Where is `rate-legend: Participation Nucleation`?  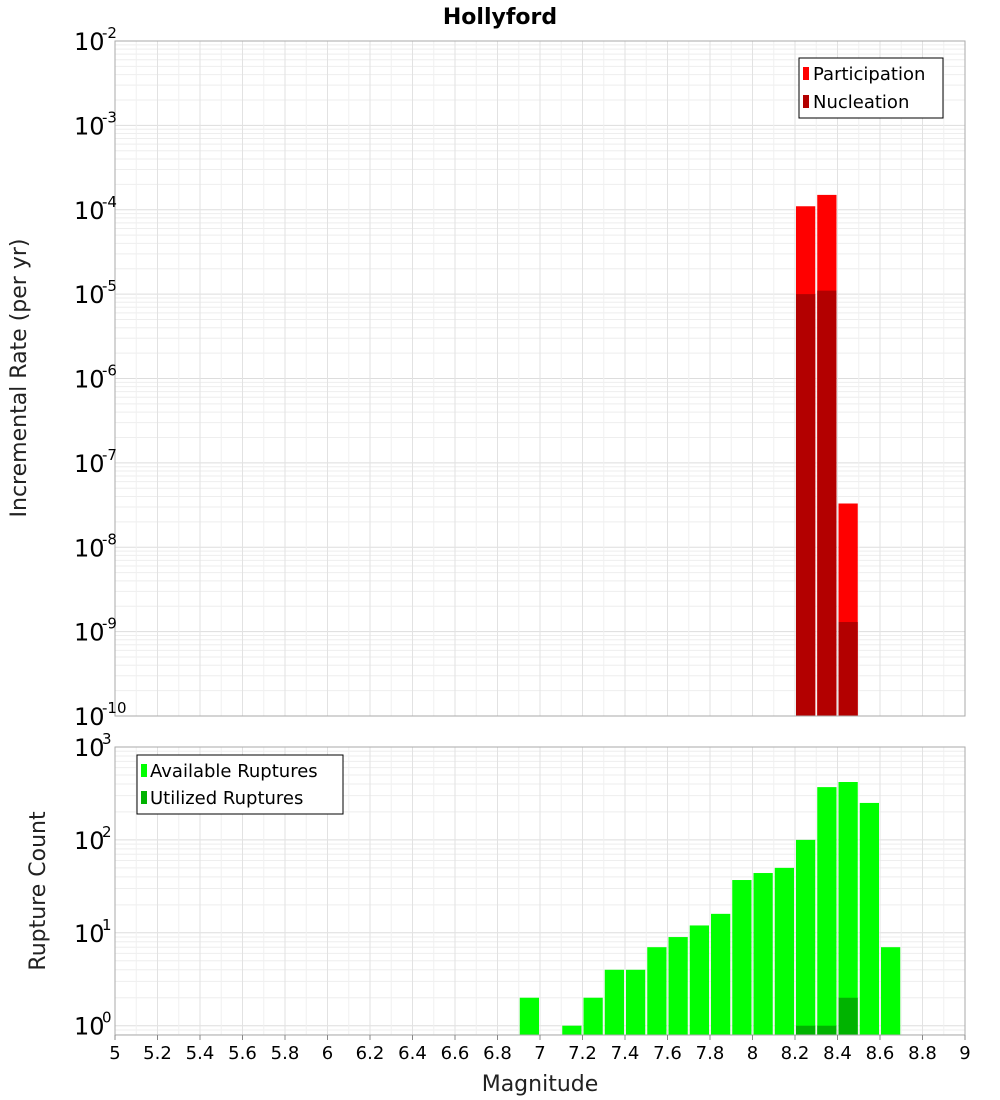
rate-legend: Participation Nucleation is located at coordinates (871, 88).